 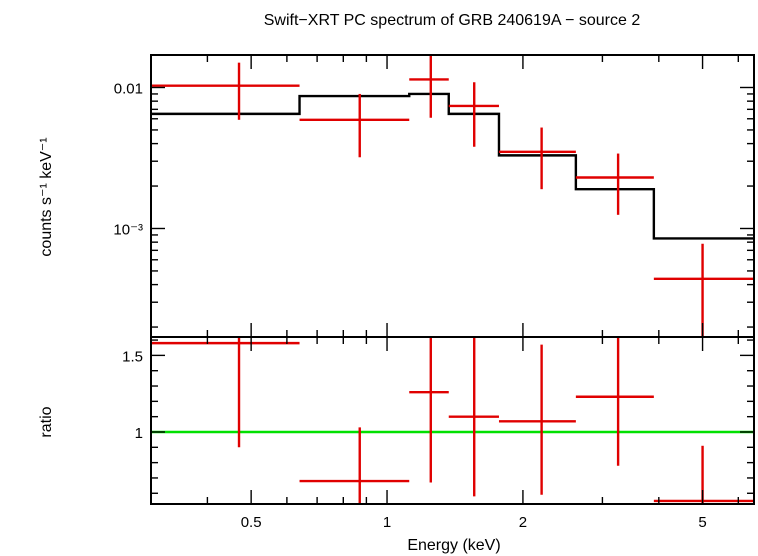 What do you see at coordinates (453, 545) in the screenshot?
I see `x-axis-label: Energy (keV)` at bounding box center [453, 545].